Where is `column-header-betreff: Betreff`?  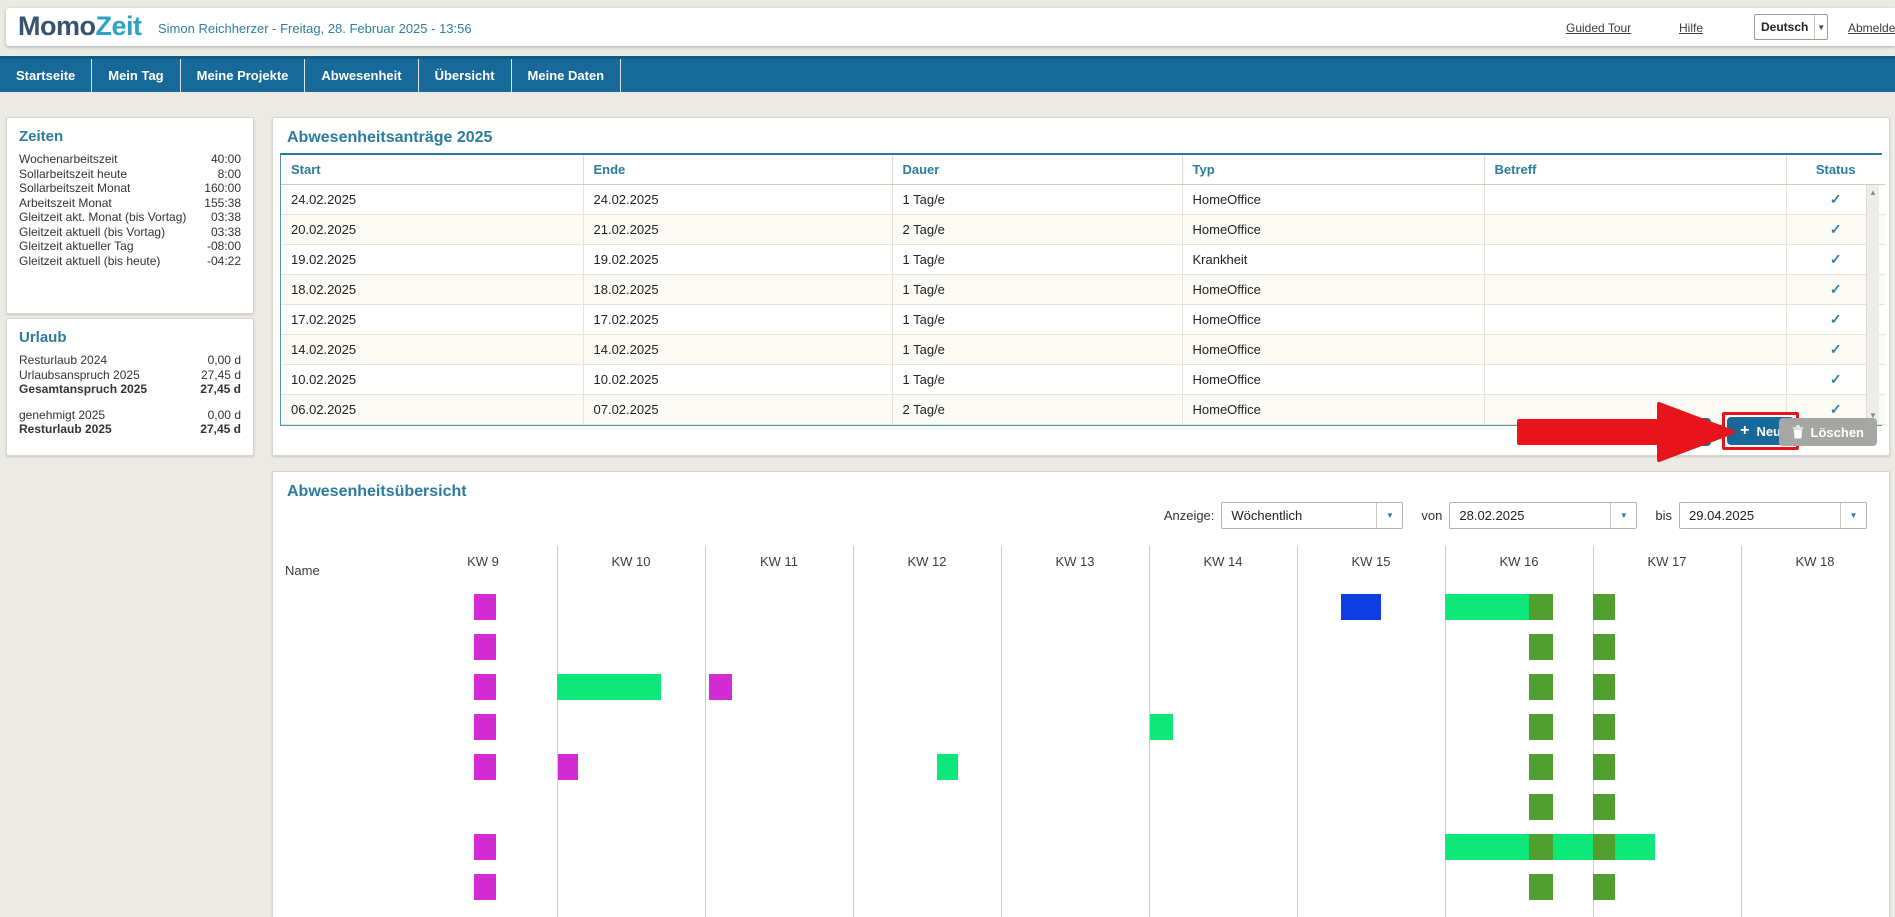
column-header-betreff: Betreff is located at coordinates (1635, 170).